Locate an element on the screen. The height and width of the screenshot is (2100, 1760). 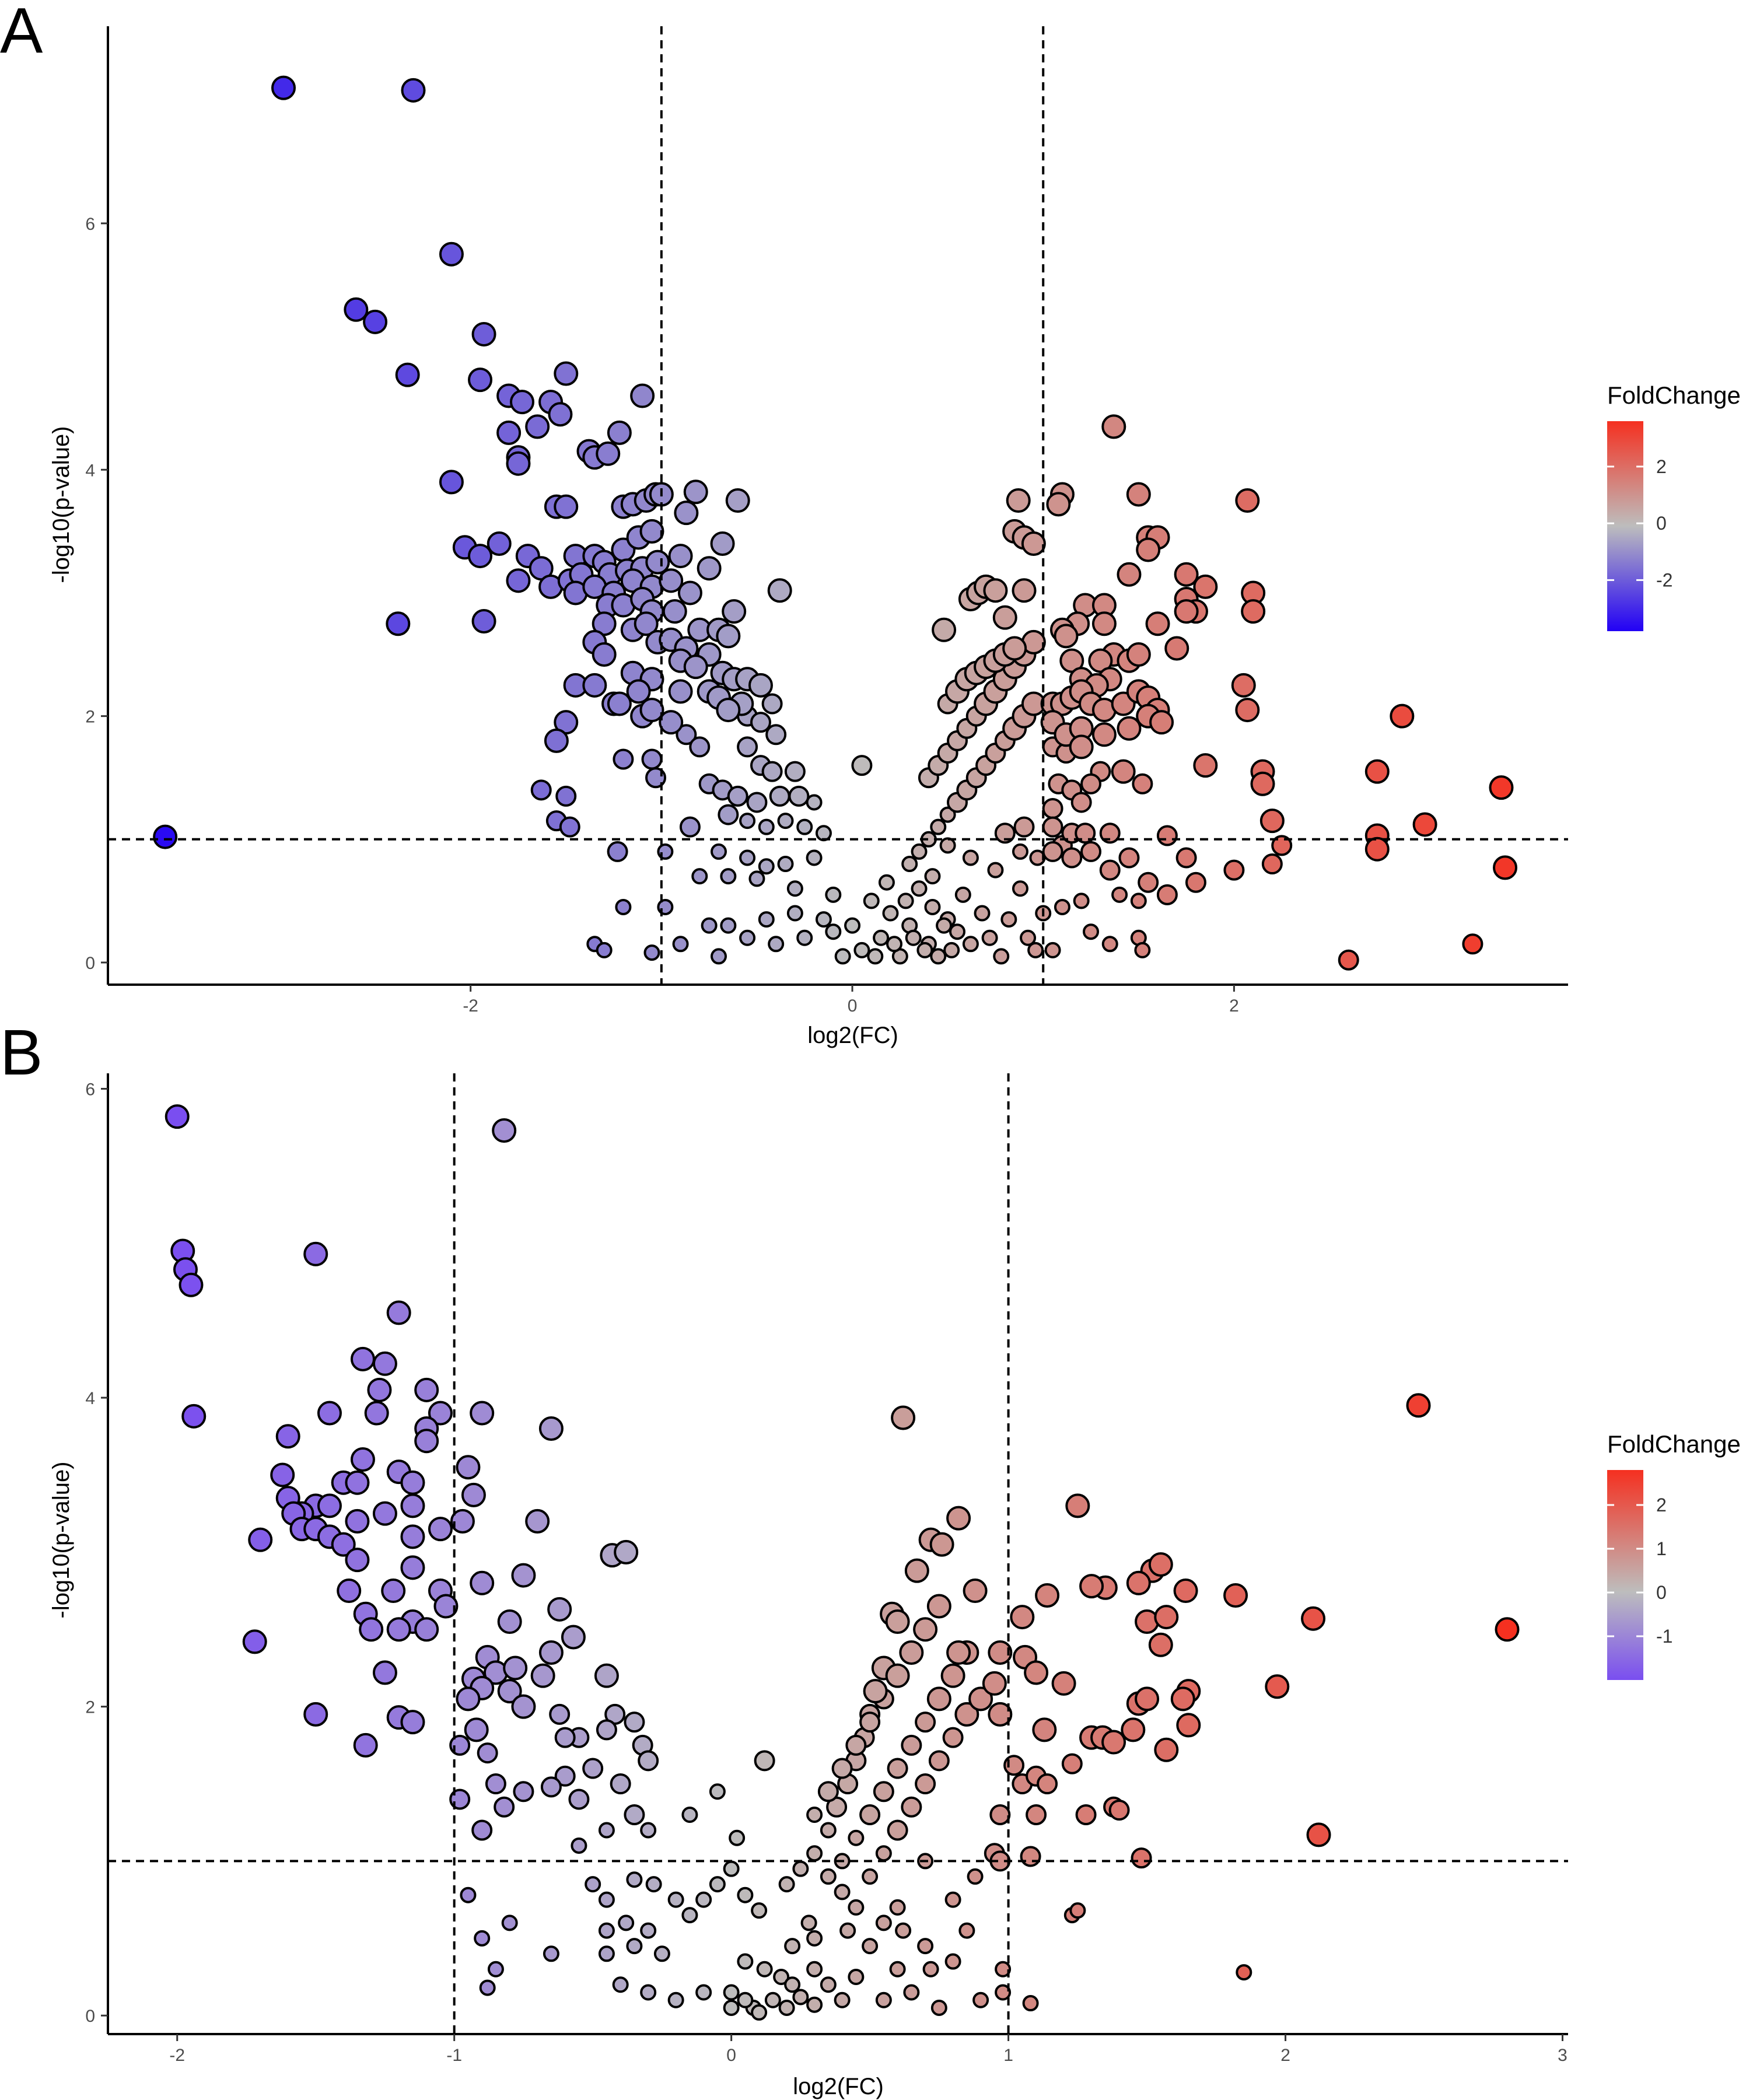
panel-b-y-tick-label: 0 is located at coordinates (90, 2016).